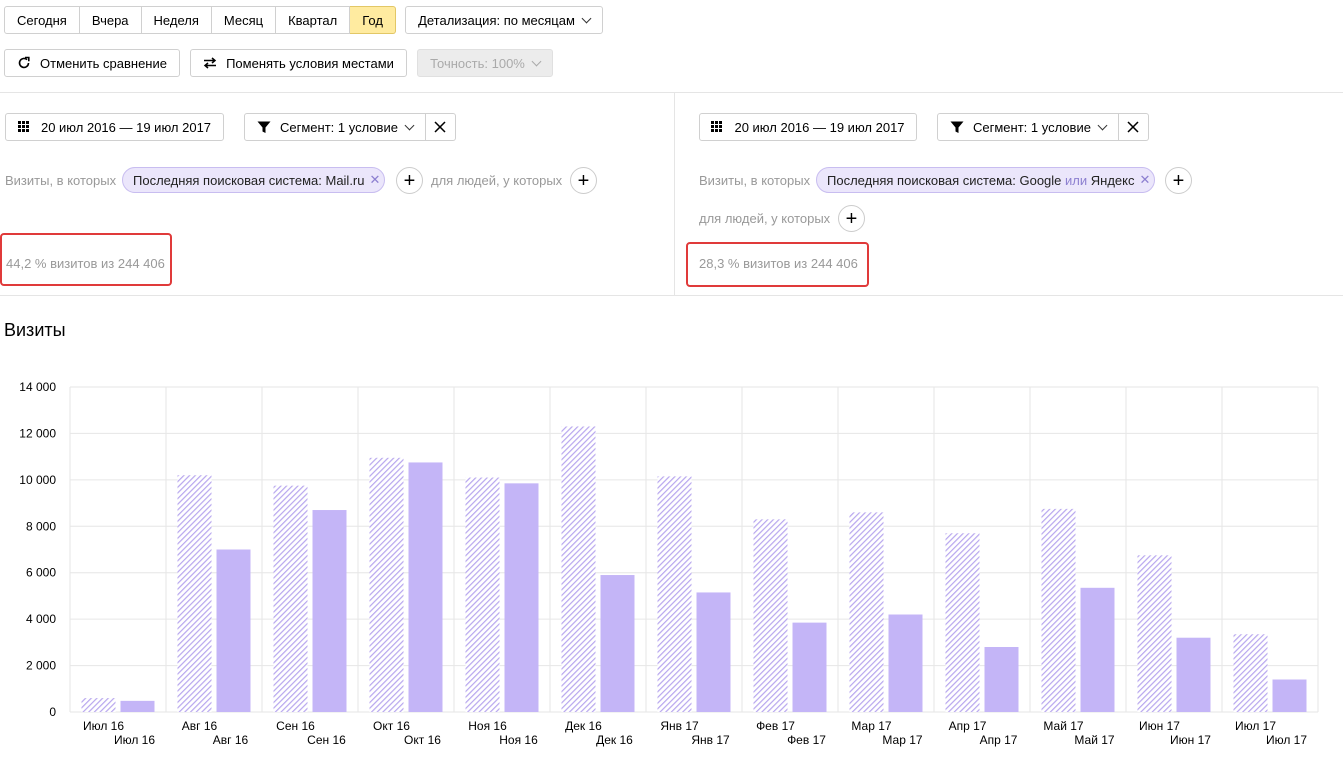  What do you see at coordinates (373, 20) in the screenshot?
I see `period-year-button: Год` at bounding box center [373, 20].